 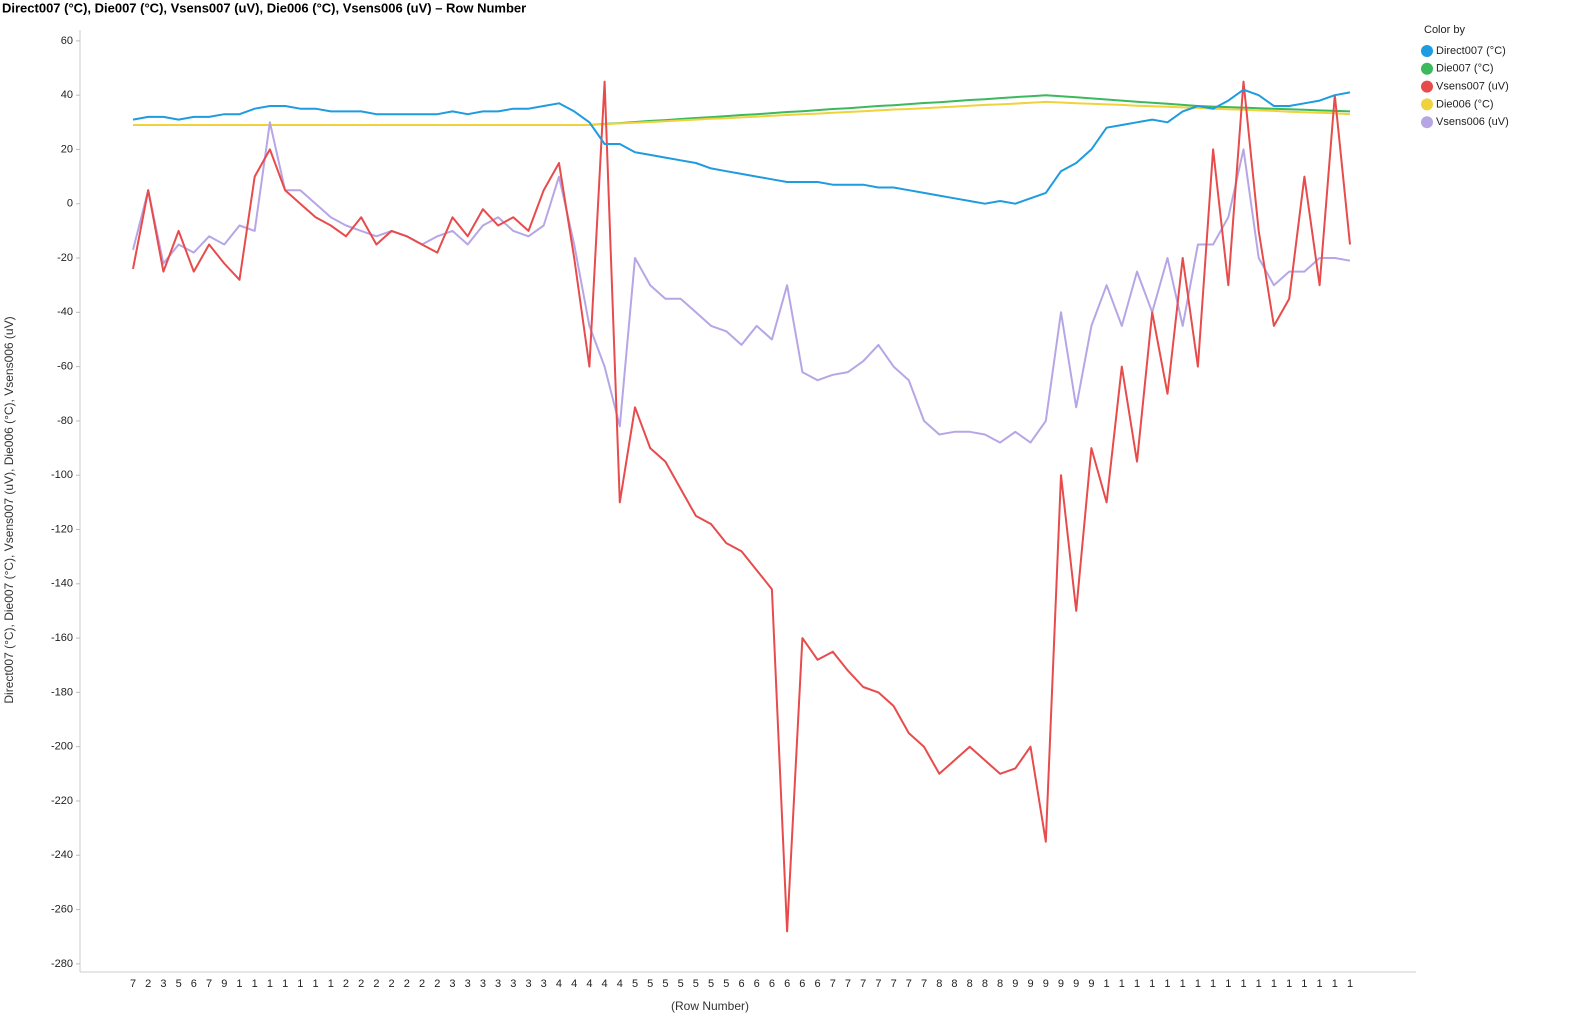 What do you see at coordinates (67, 149) in the screenshot?
I see `y-tick-label: 20` at bounding box center [67, 149].